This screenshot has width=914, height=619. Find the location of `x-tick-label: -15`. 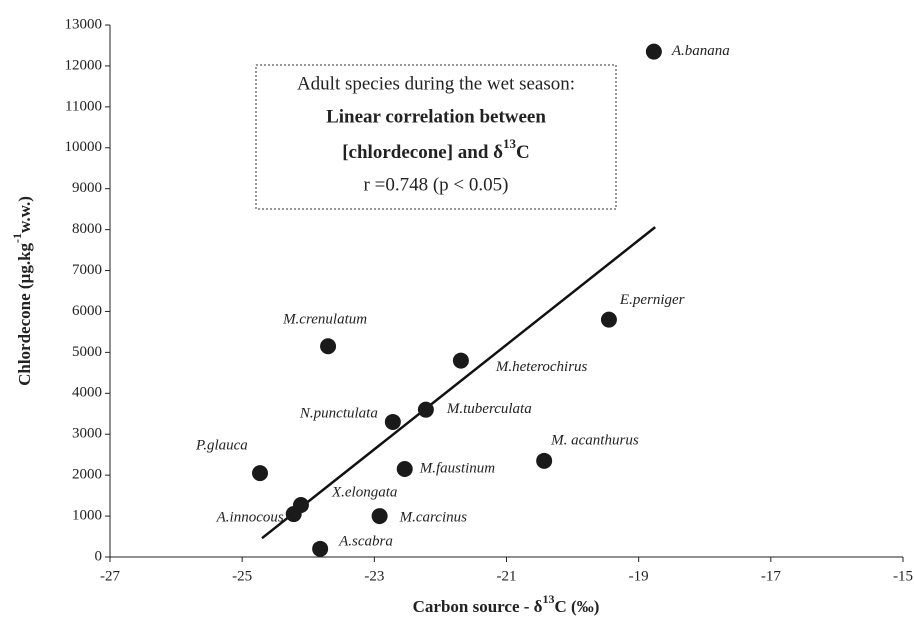

x-tick-label: -15 is located at coordinates (903, 576).